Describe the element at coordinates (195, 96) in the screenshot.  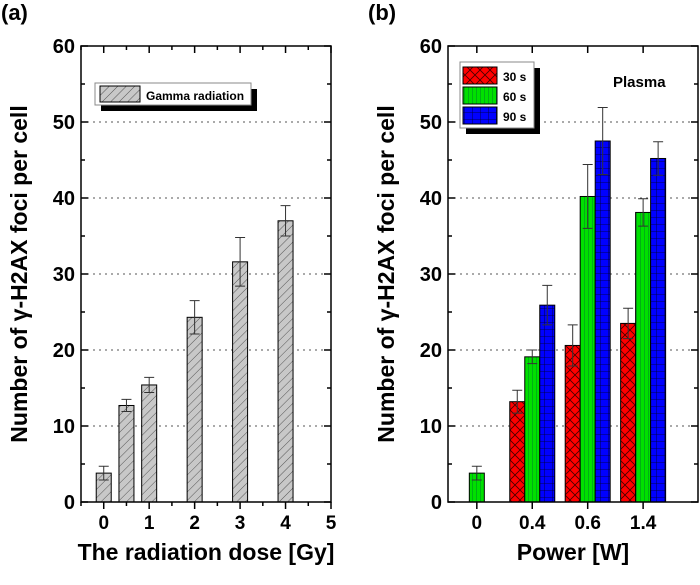
I see `legend-label: Gamma radiation` at that location.